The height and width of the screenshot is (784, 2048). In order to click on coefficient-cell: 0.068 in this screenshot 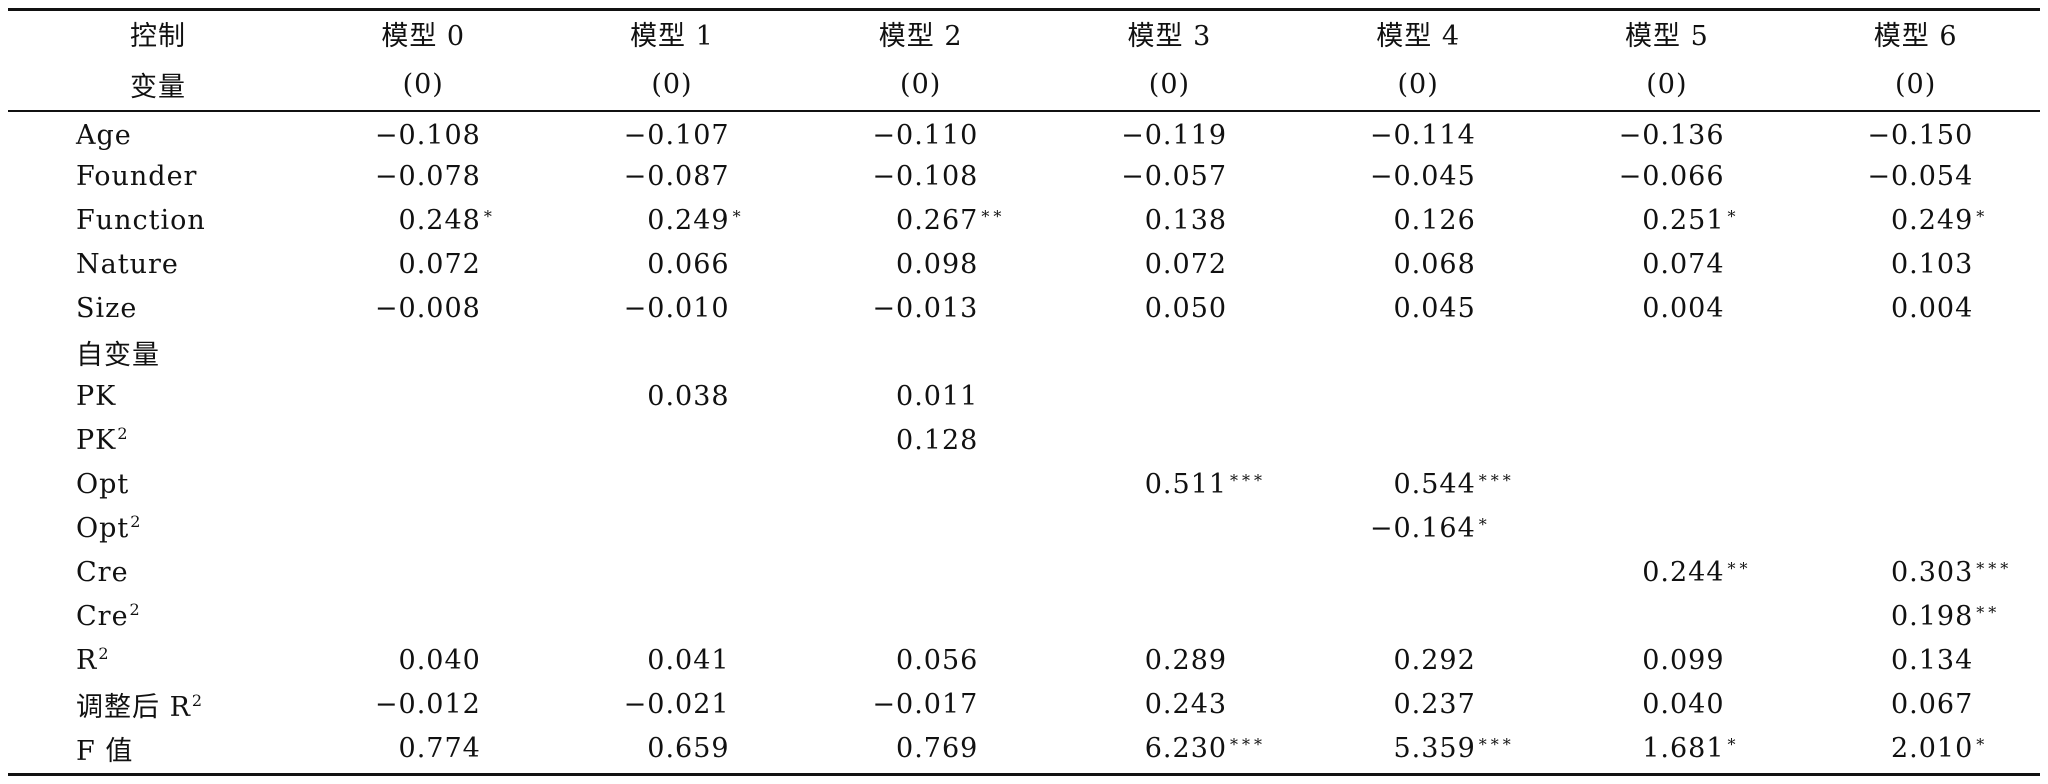, I will do `click(1418, 264)`.